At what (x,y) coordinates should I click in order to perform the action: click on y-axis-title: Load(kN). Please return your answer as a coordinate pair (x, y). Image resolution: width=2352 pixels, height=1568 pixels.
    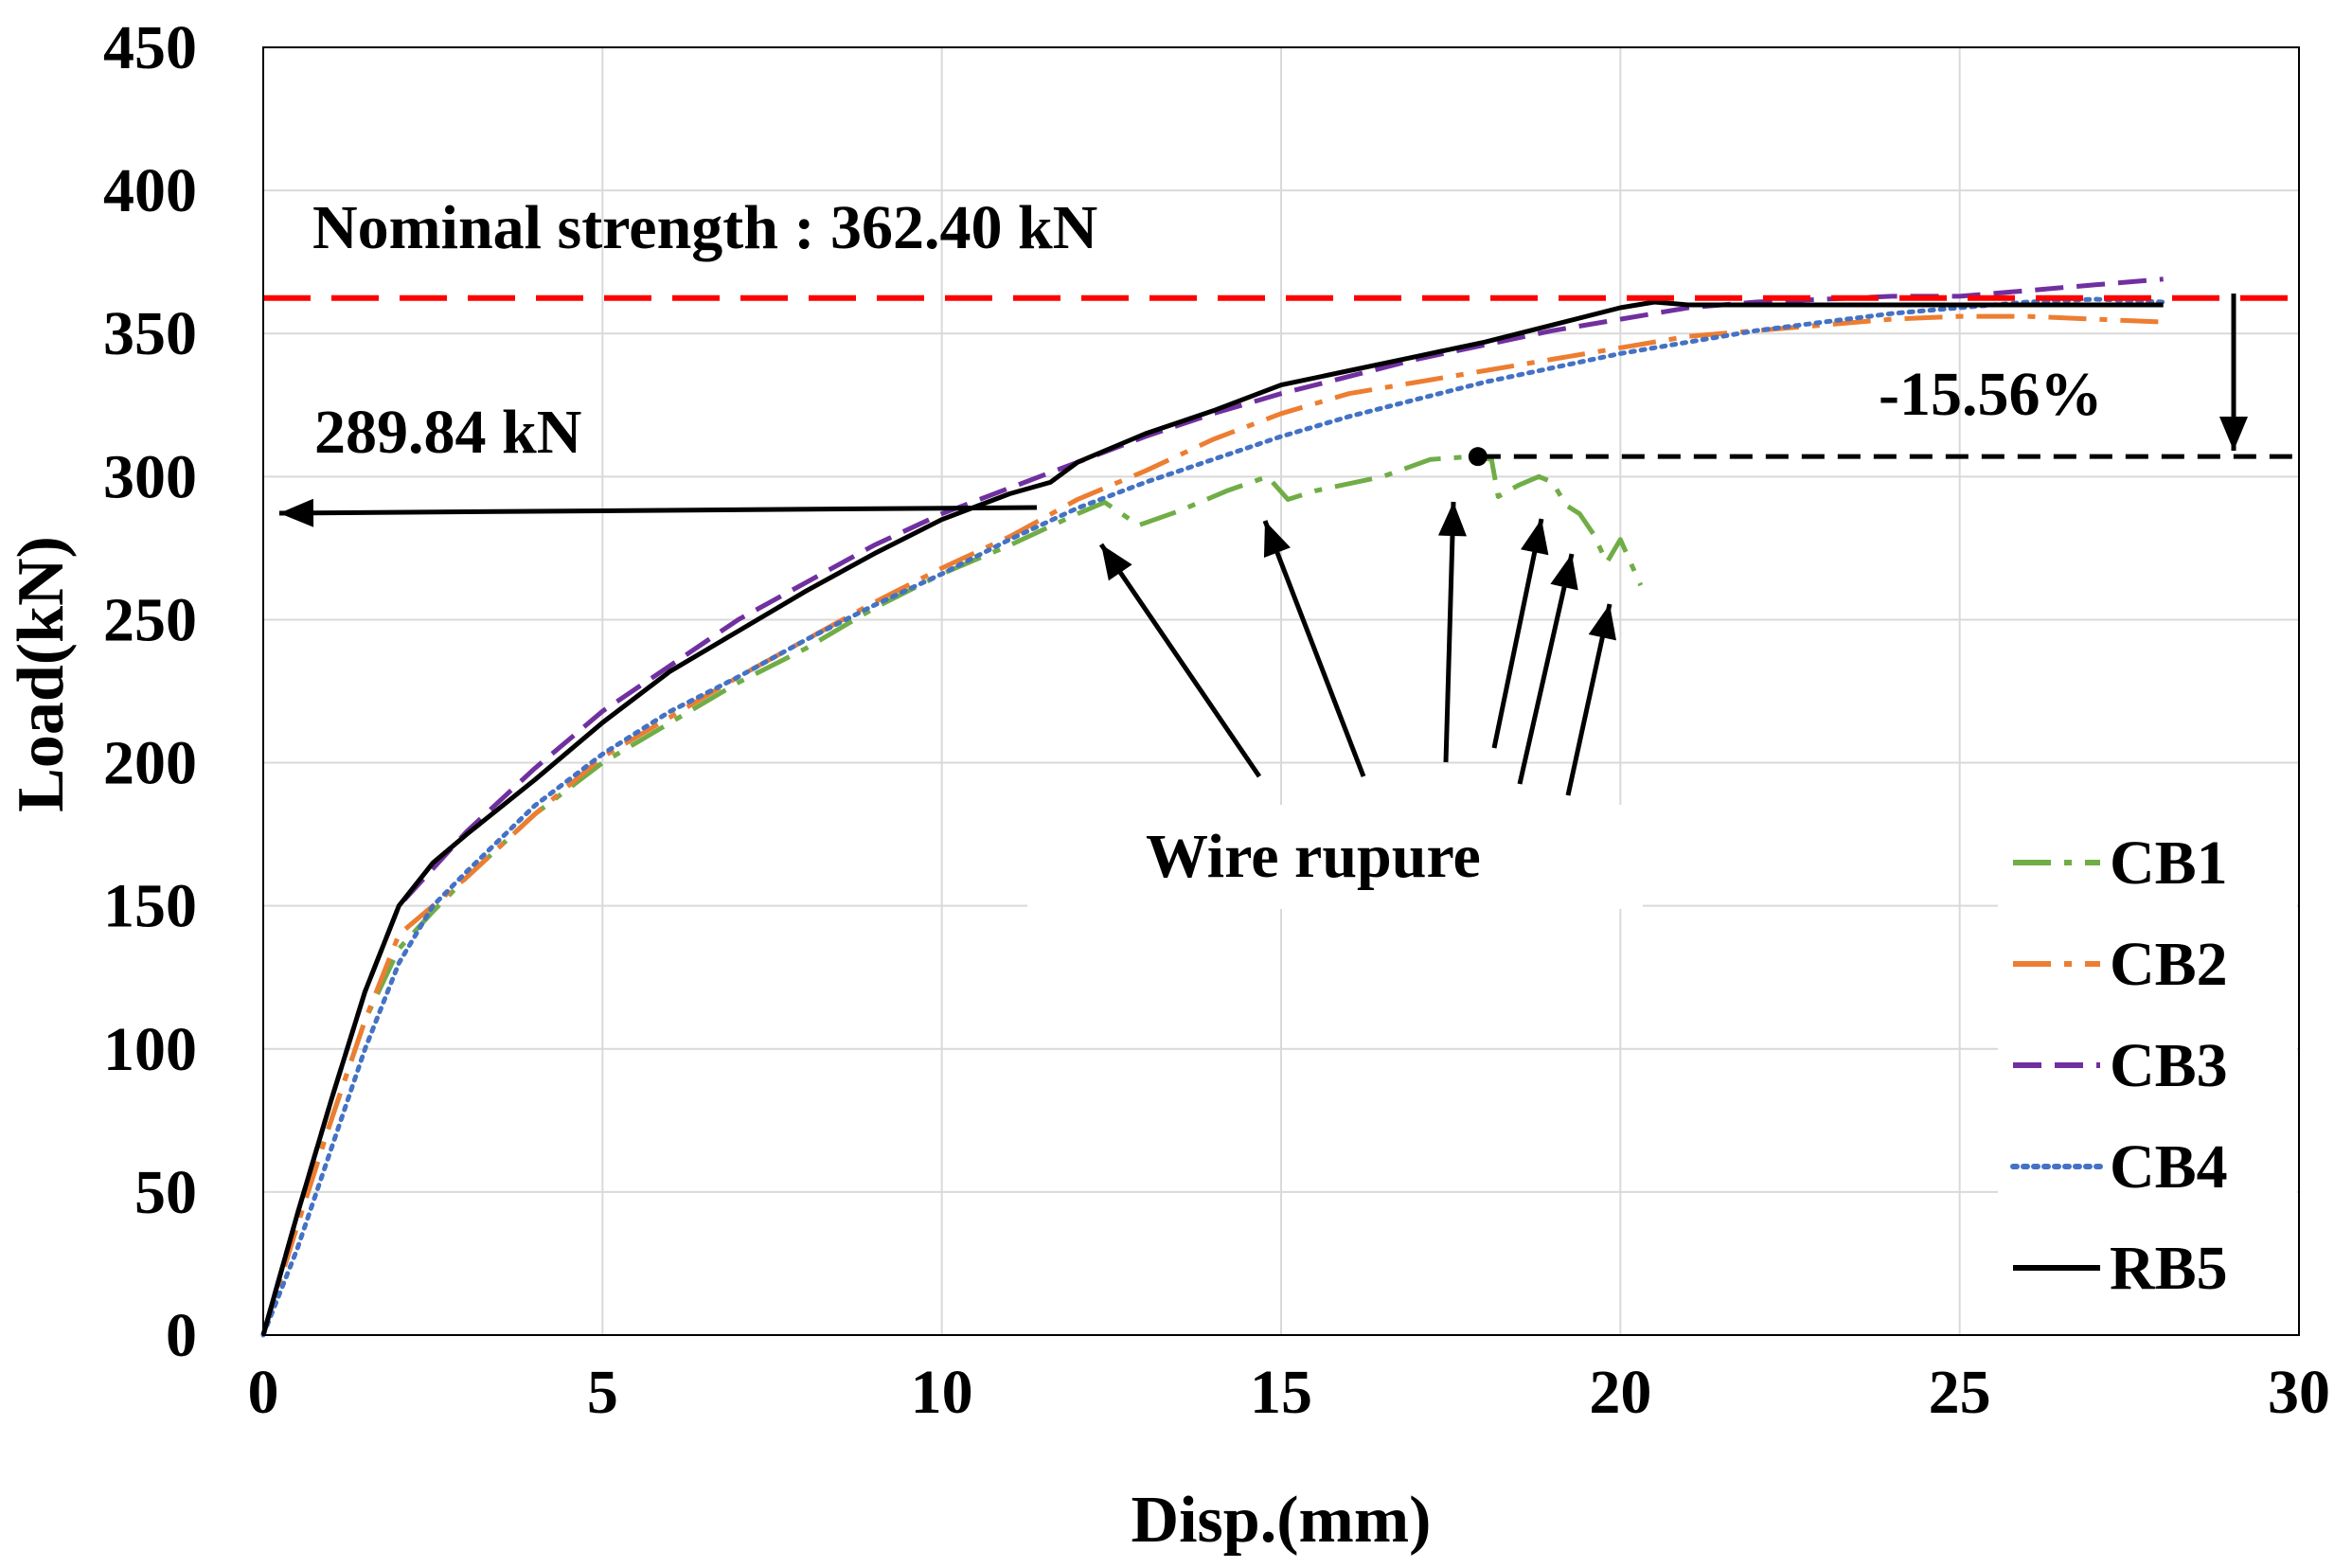
    Looking at the image, I should click on (41, 674).